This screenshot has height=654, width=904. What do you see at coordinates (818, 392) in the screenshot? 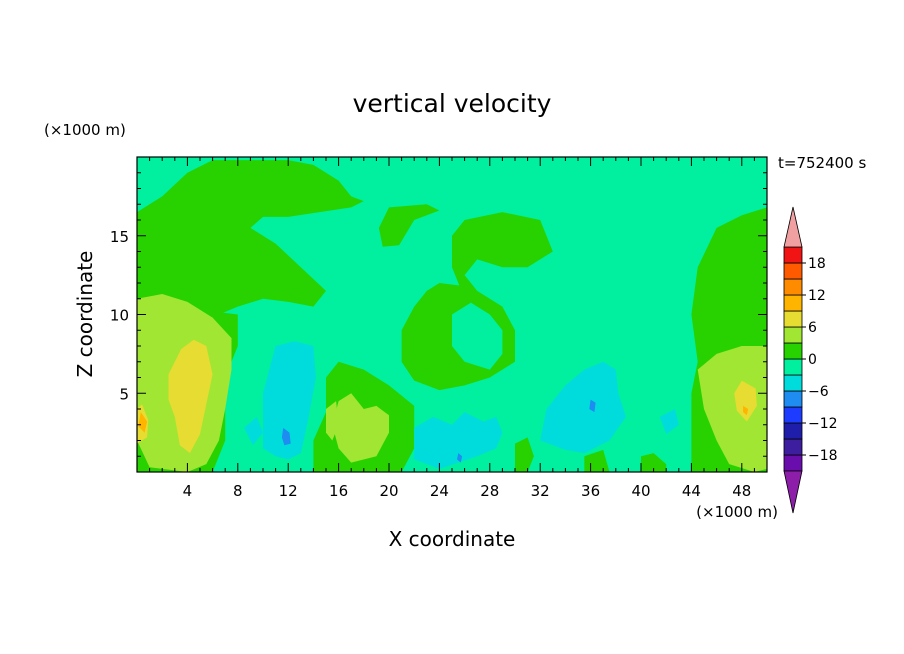
I see `colorbar-tick-label: −6` at bounding box center [818, 392].